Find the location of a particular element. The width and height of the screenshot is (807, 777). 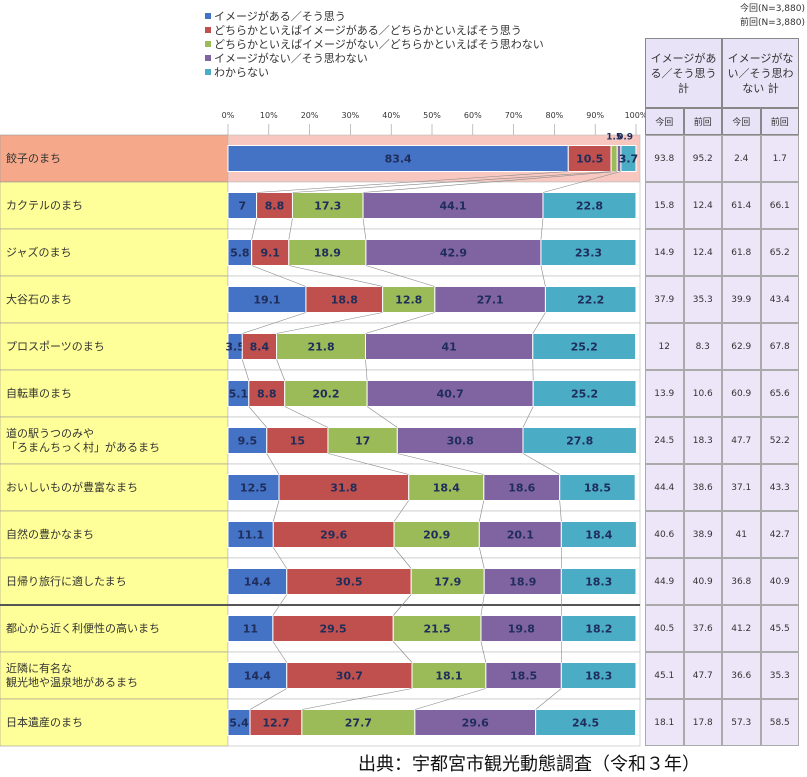

table-header: イメージがある／そう思う 計 is located at coordinates (683, 73).